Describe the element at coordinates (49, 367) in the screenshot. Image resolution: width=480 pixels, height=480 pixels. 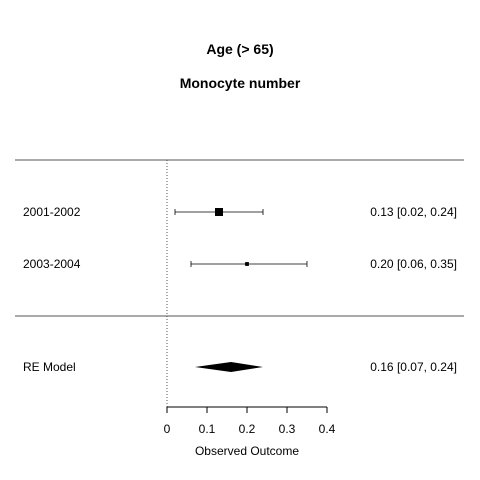
I see `summary-label: RE Model` at that location.